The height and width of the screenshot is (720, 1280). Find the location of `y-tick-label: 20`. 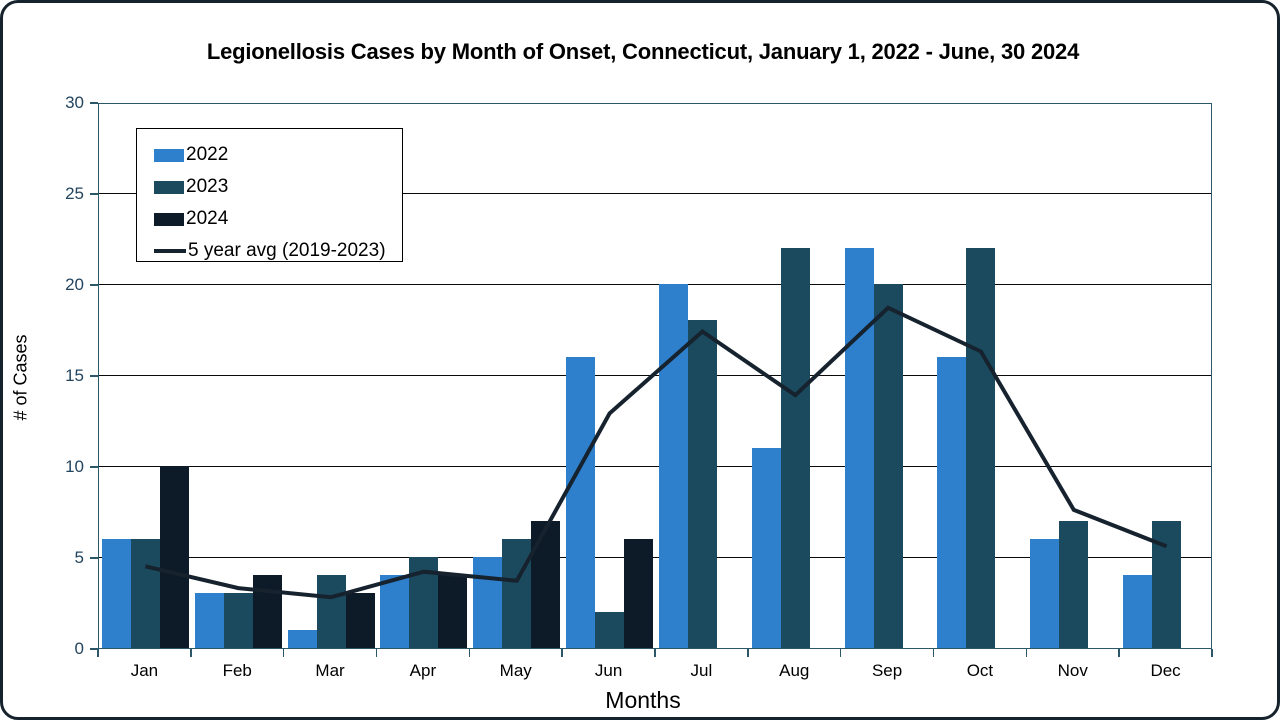

y-tick-label: 20 is located at coordinates (74, 284).